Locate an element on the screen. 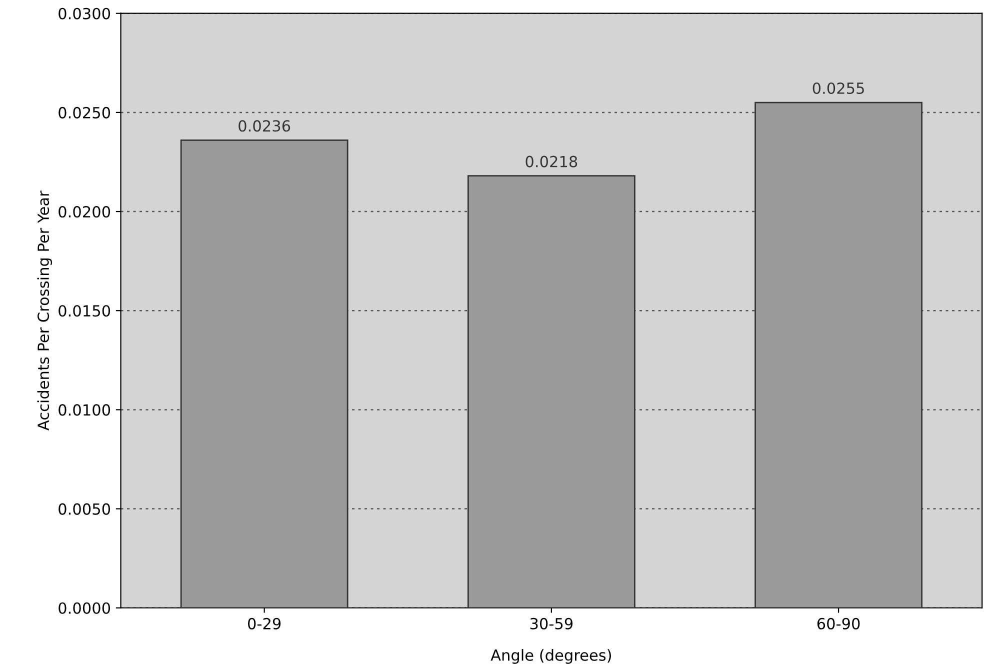 The width and height of the screenshot is (990, 668). x-tick-label: 60-90 is located at coordinates (838, 624).